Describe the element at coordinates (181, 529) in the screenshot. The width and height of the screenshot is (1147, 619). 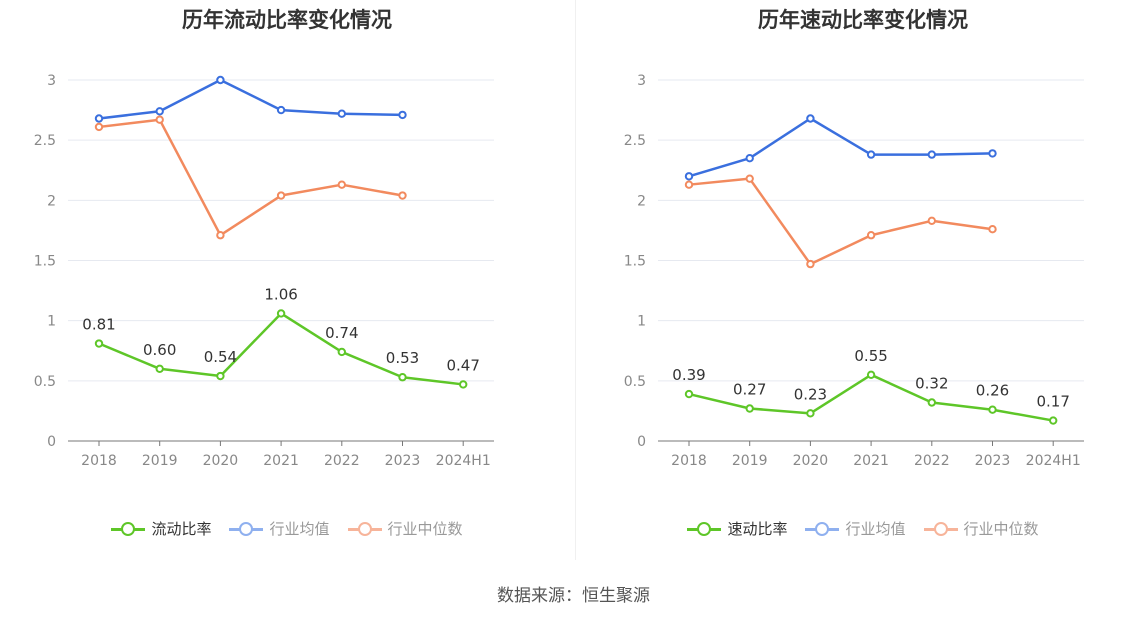
I see `legend-label: 流动比率` at that location.